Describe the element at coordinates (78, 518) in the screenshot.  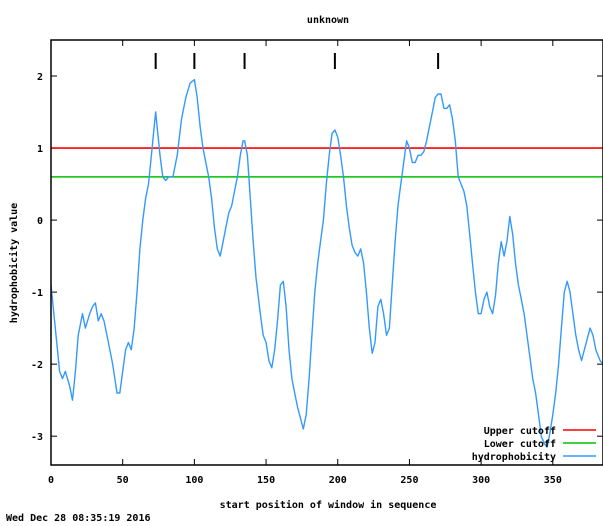
I see `timestamp: Wed Dec 28 08:35:19 2016` at that location.